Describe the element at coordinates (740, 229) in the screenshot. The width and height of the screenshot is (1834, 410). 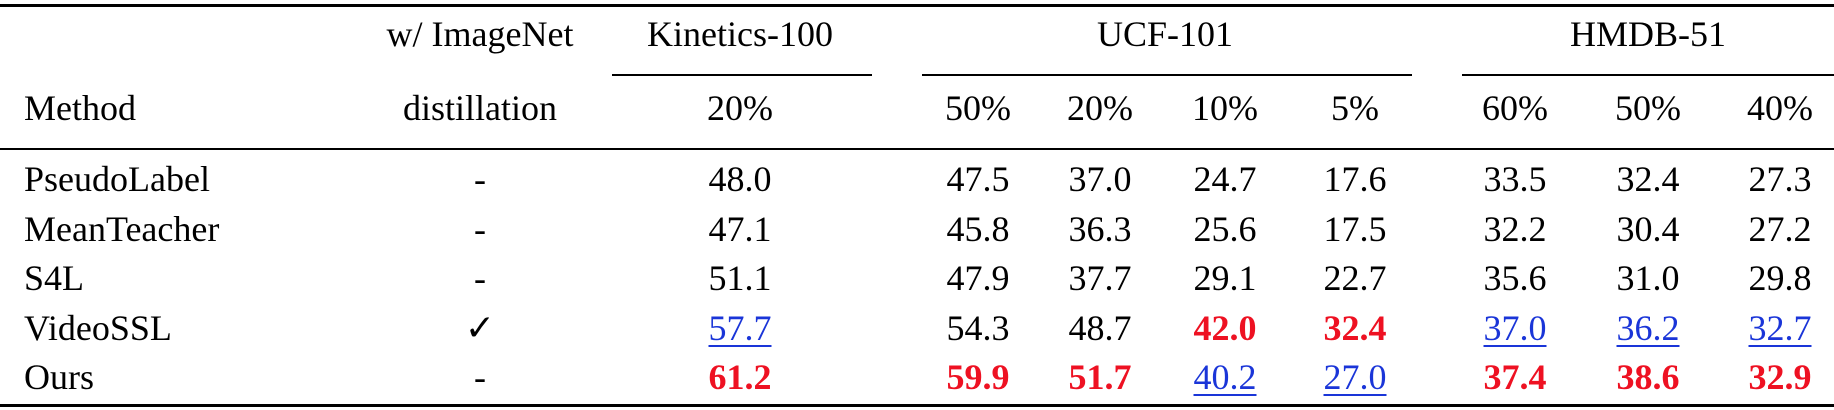
I see `score-cell: 47.1` at that location.